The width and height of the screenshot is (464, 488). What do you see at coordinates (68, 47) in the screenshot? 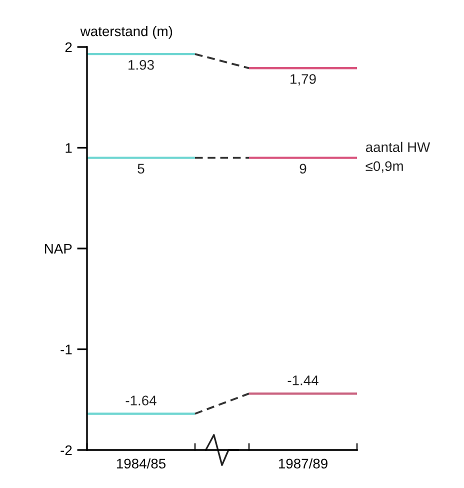
I see `y-tick-label: 2` at bounding box center [68, 47].